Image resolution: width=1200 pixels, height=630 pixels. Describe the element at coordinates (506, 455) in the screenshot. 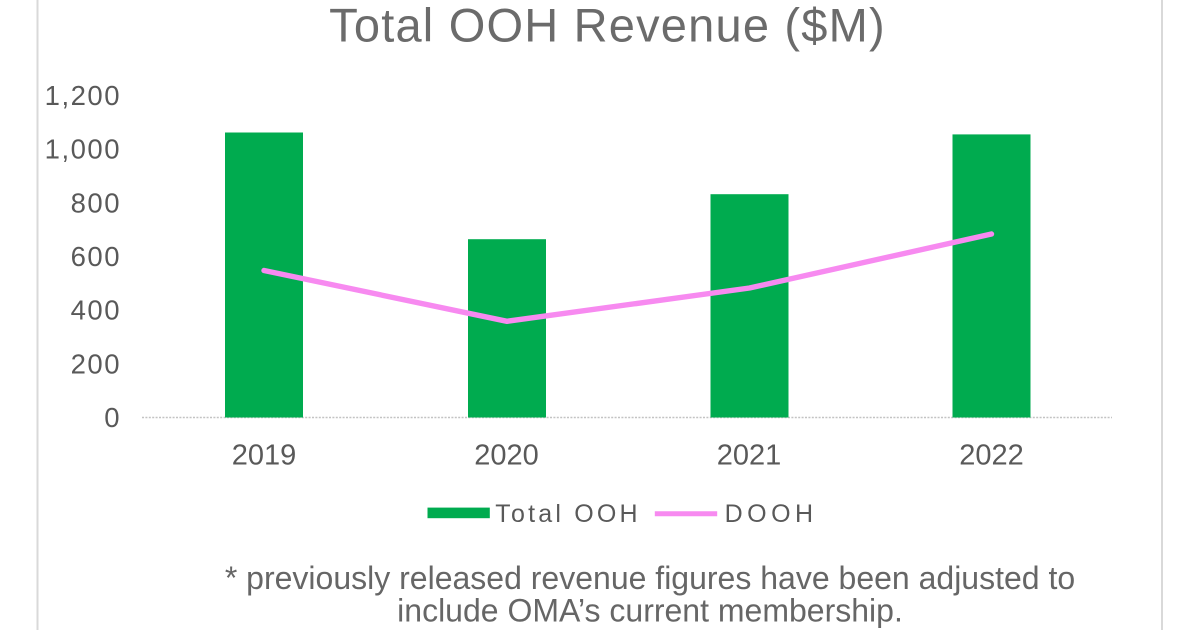

I see `svg-text: 2020` at that location.